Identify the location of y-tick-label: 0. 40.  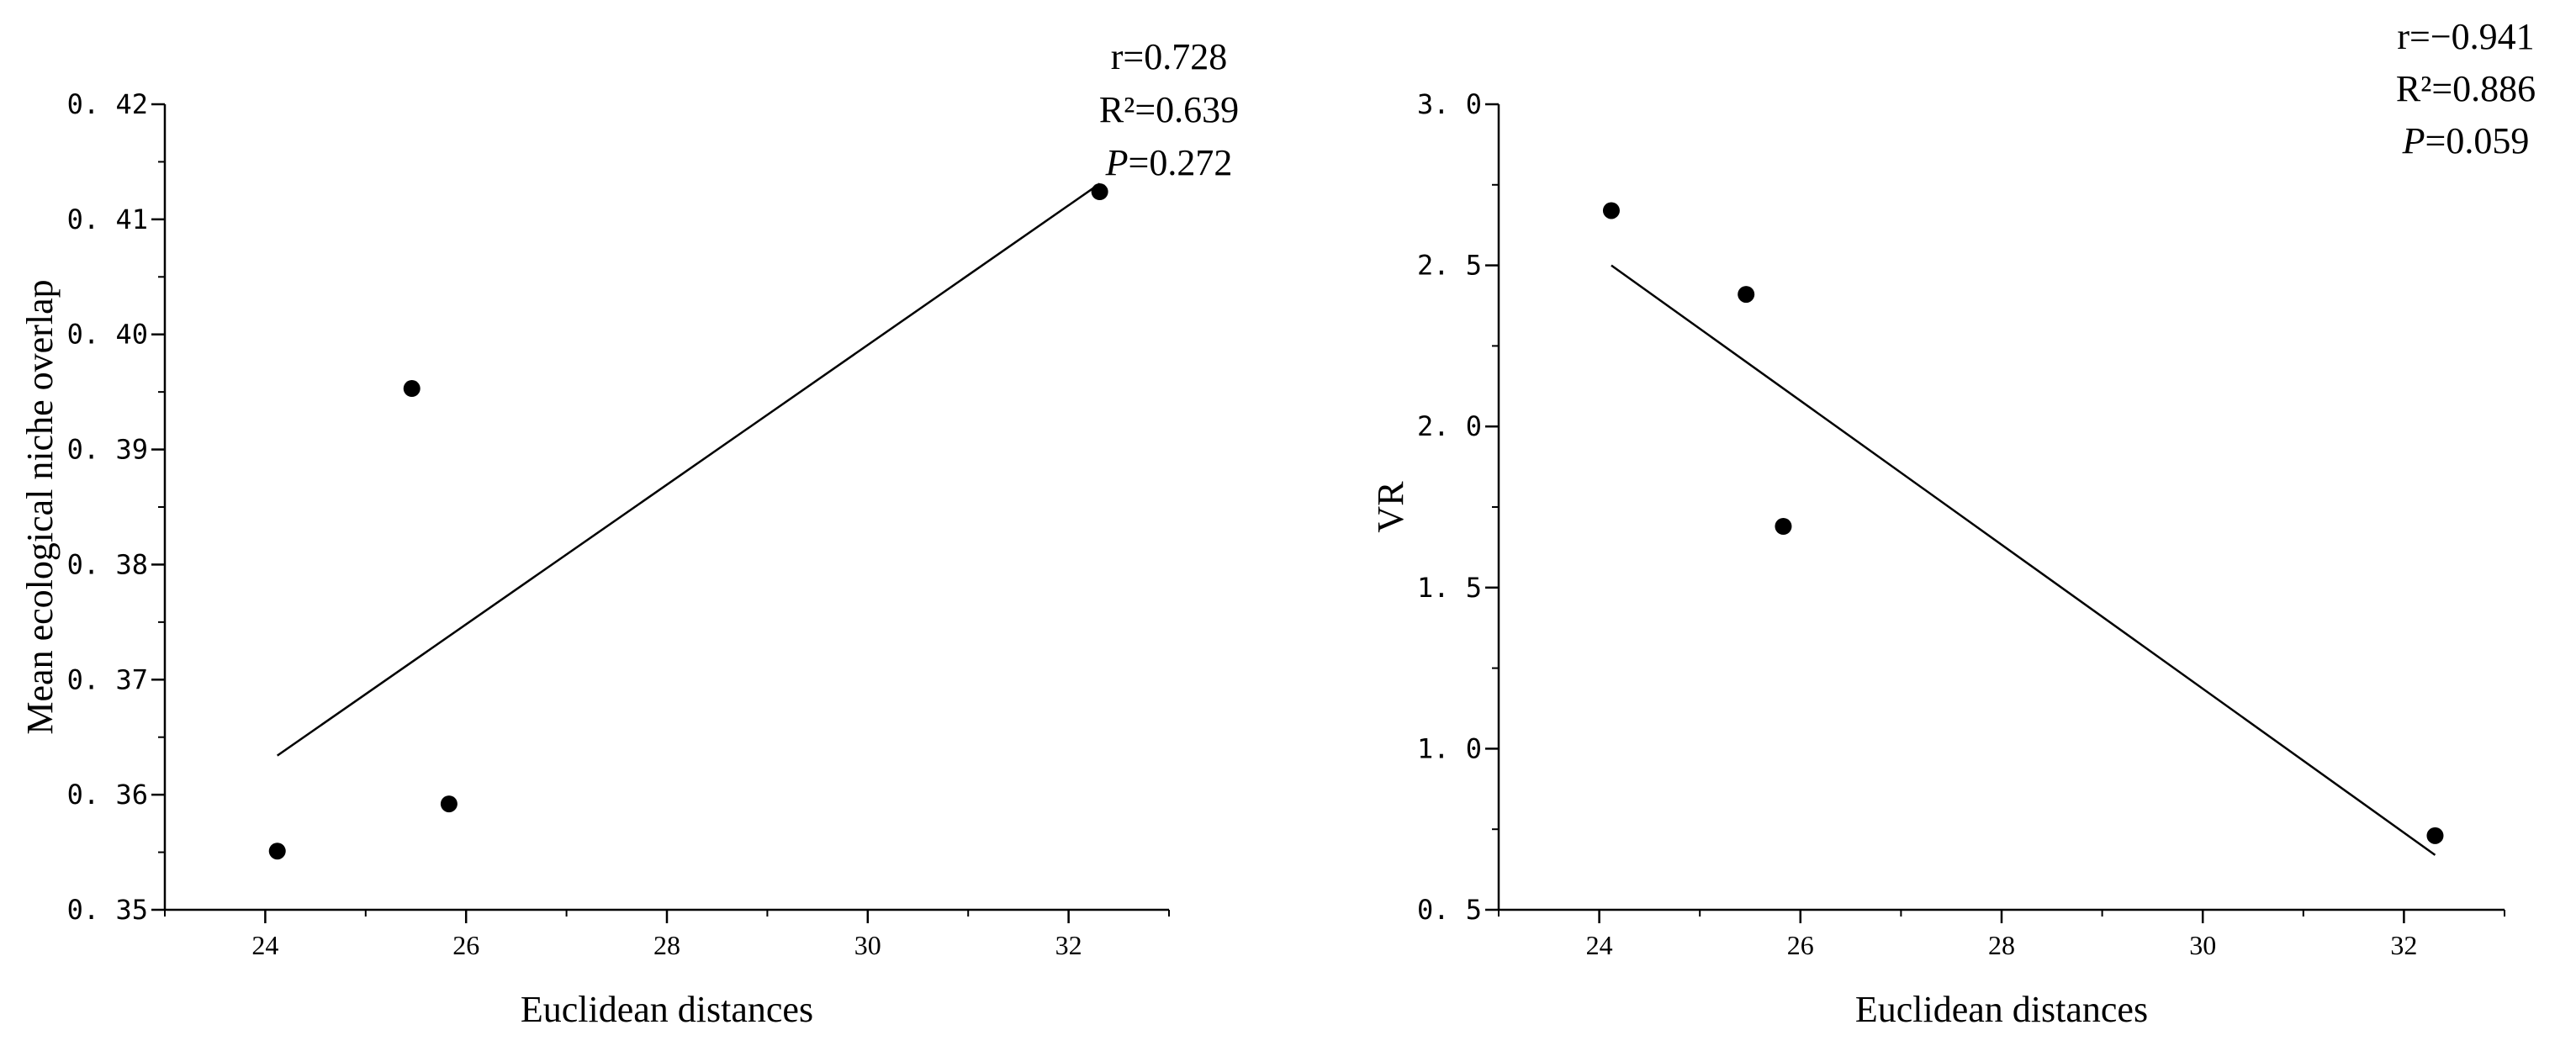
(107, 335).